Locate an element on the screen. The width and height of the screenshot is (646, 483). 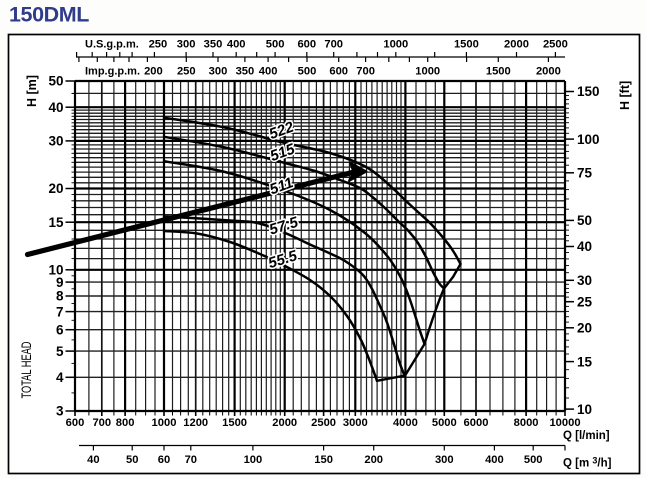
svg-text: 4 is located at coordinates (60, 377).